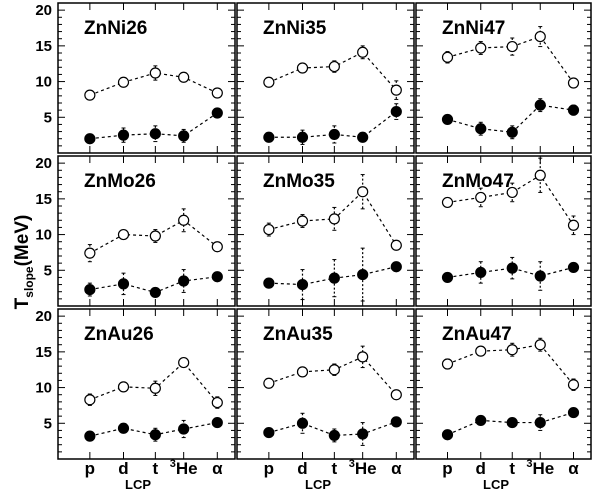 The width and height of the screenshot is (595, 493). I want to click on panel-znni35: ZnNi35, so click(325, 78).